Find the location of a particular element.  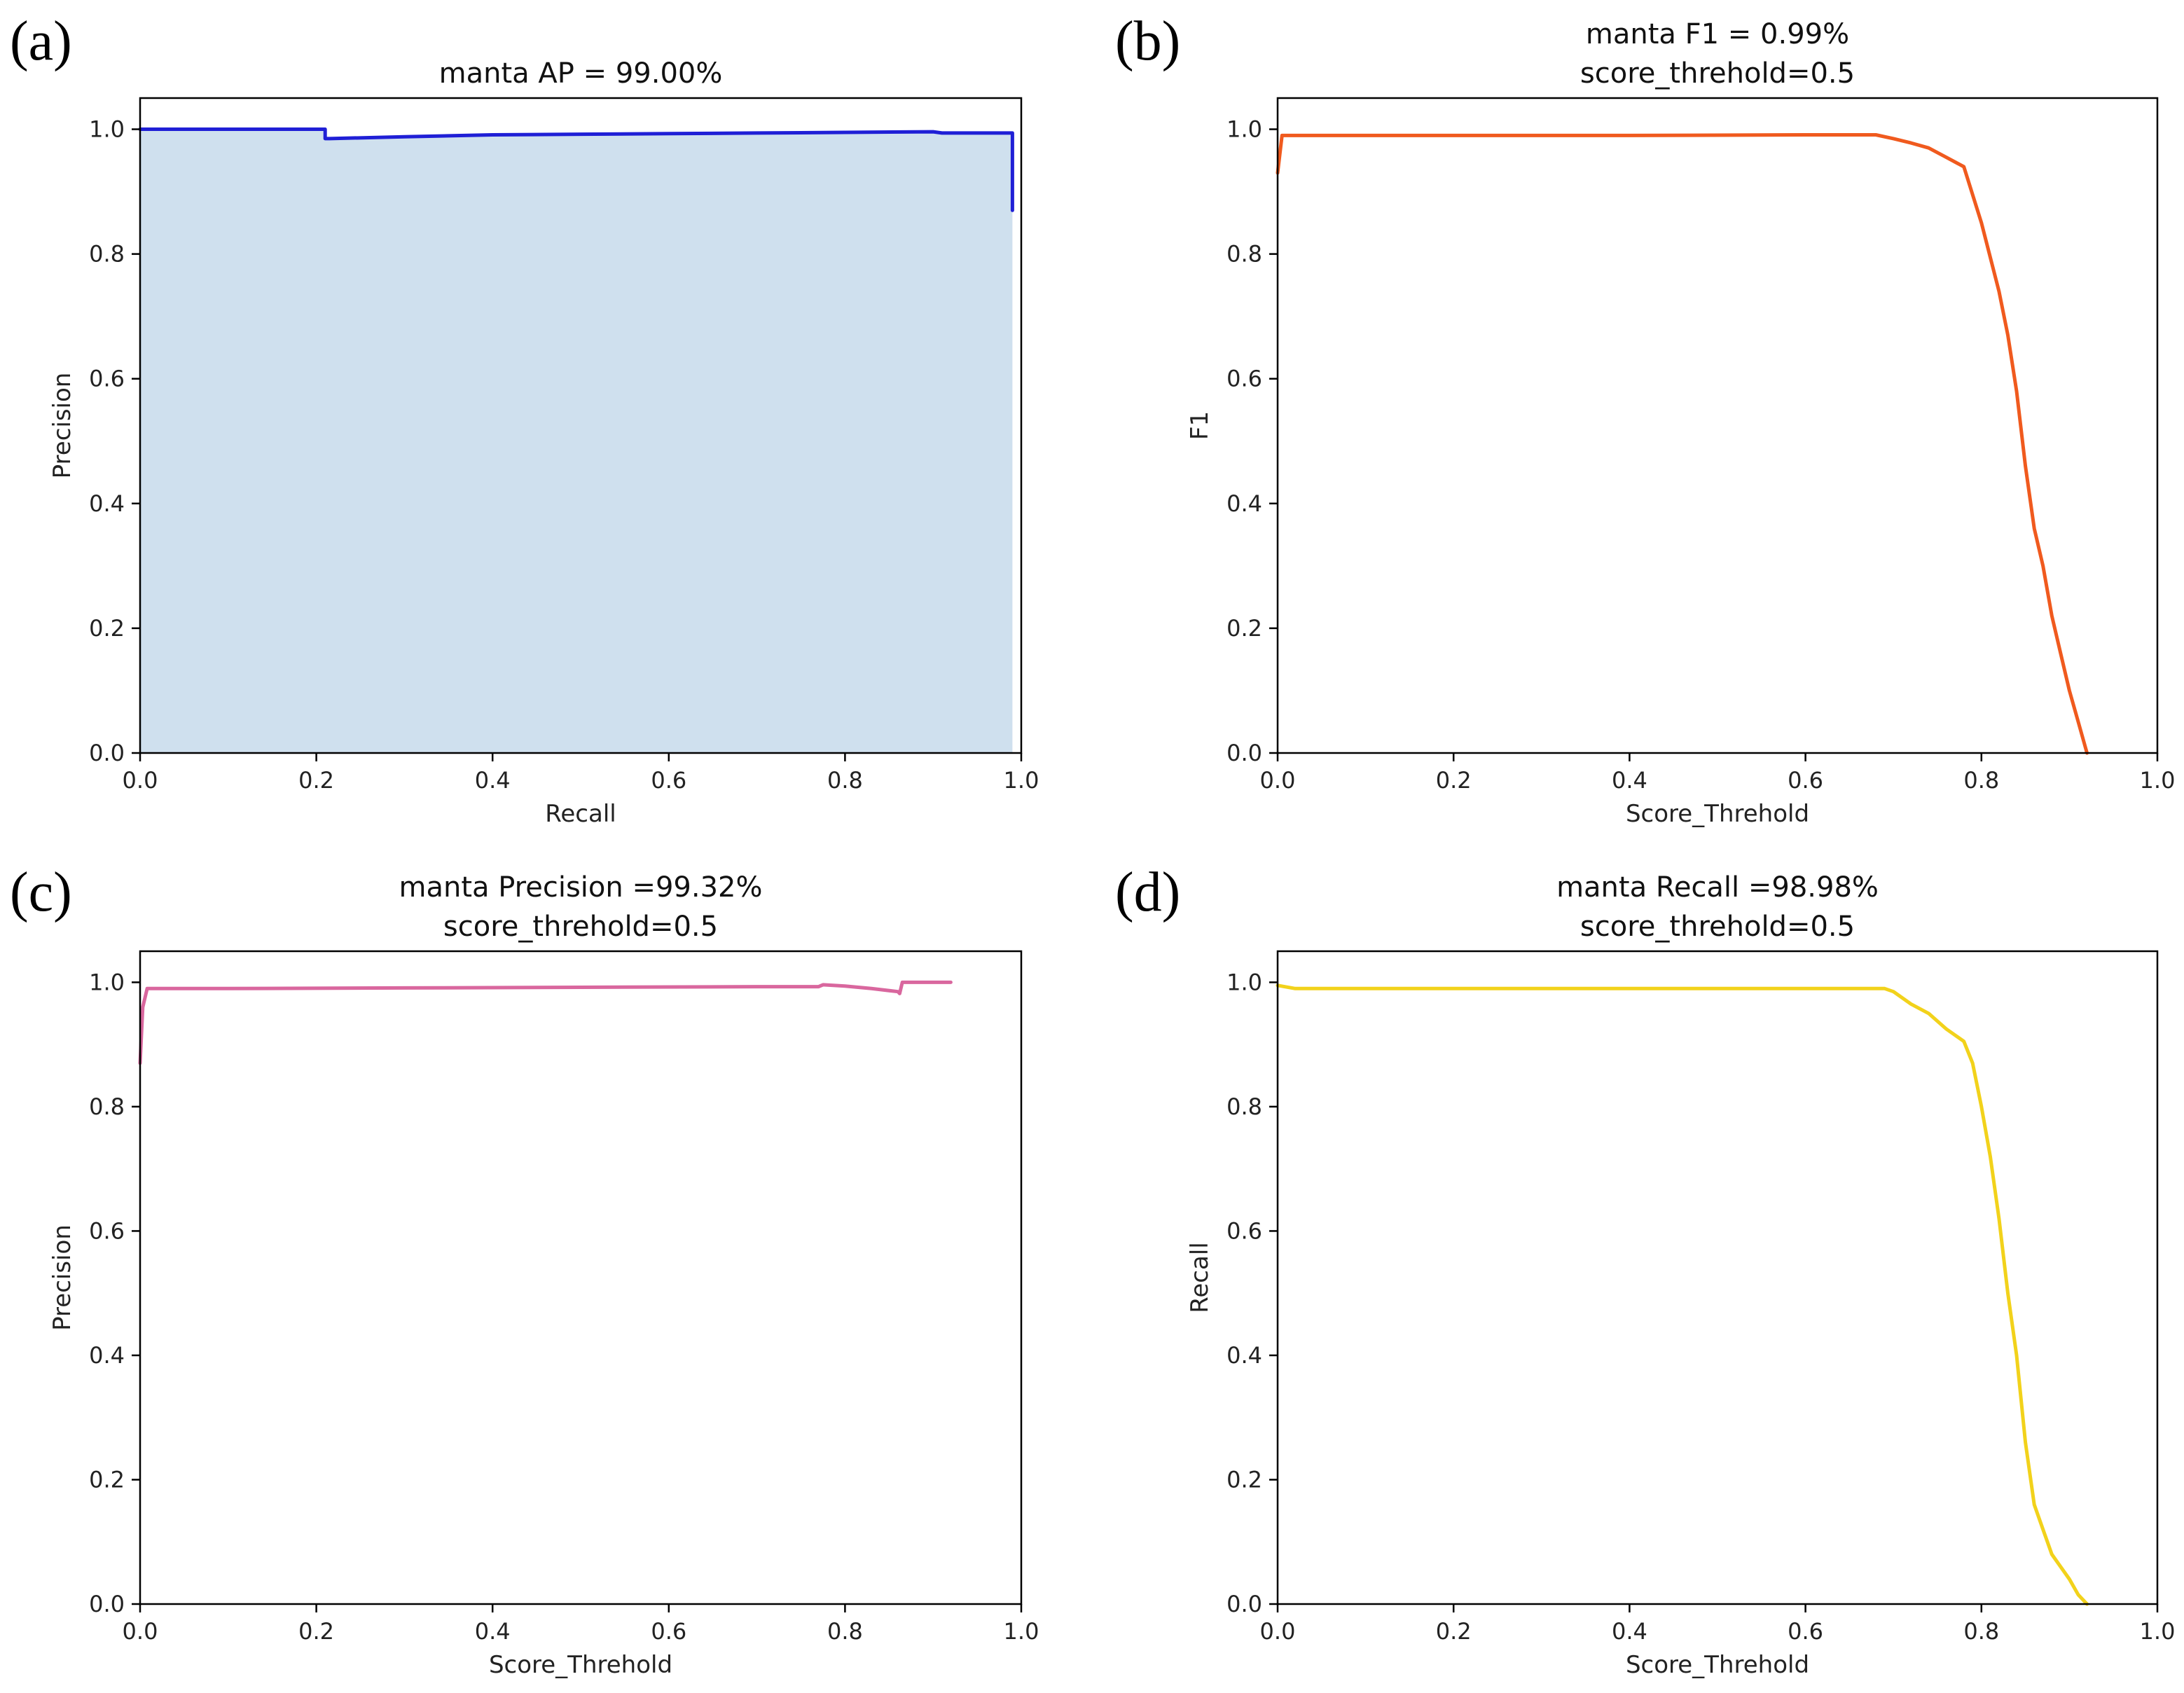

panel-letter: (b) is located at coordinates (1147, 41).